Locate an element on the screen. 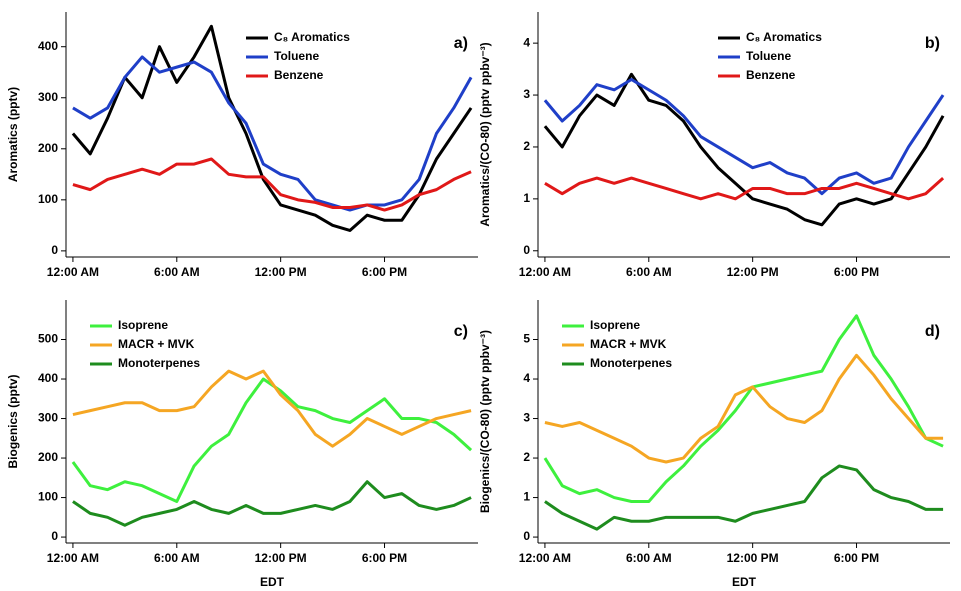 The image size is (961, 591). y-axis-label: Biogenics/(CO-80) (pptv ppbv⁻³) is located at coordinates (485, 421).